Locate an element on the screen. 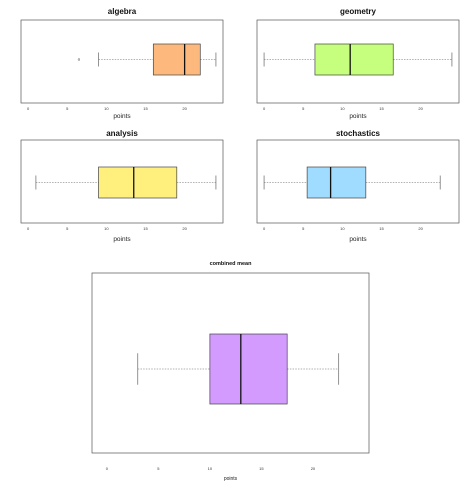 Image resolution: width=474 pixels, height=489 pixels. panel-title: geometry is located at coordinates (358, 11).